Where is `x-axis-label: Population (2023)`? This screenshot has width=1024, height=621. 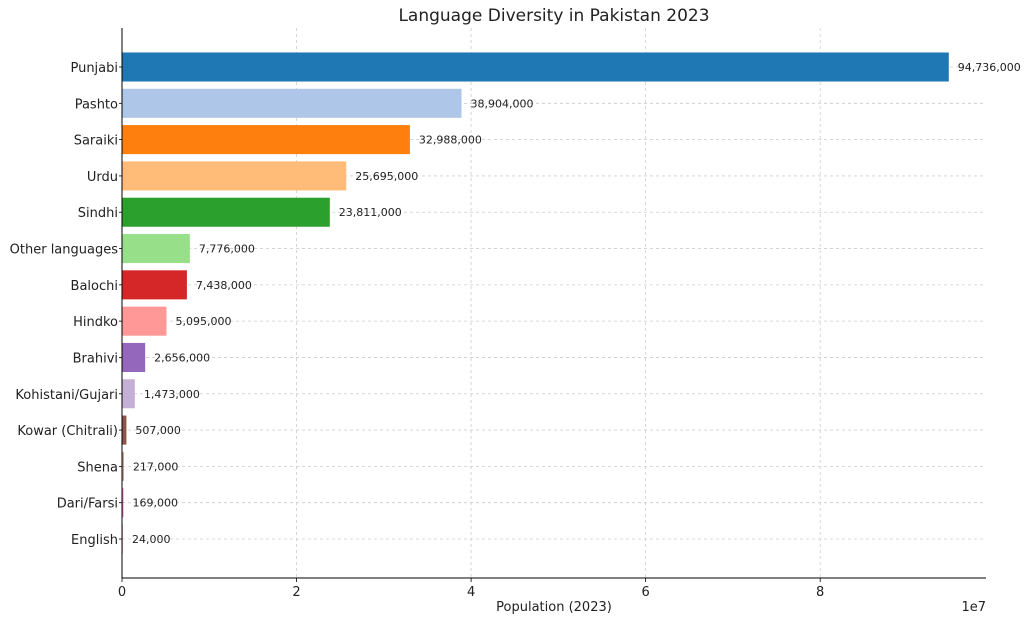
x-axis-label: Population (2023) is located at coordinates (554, 607).